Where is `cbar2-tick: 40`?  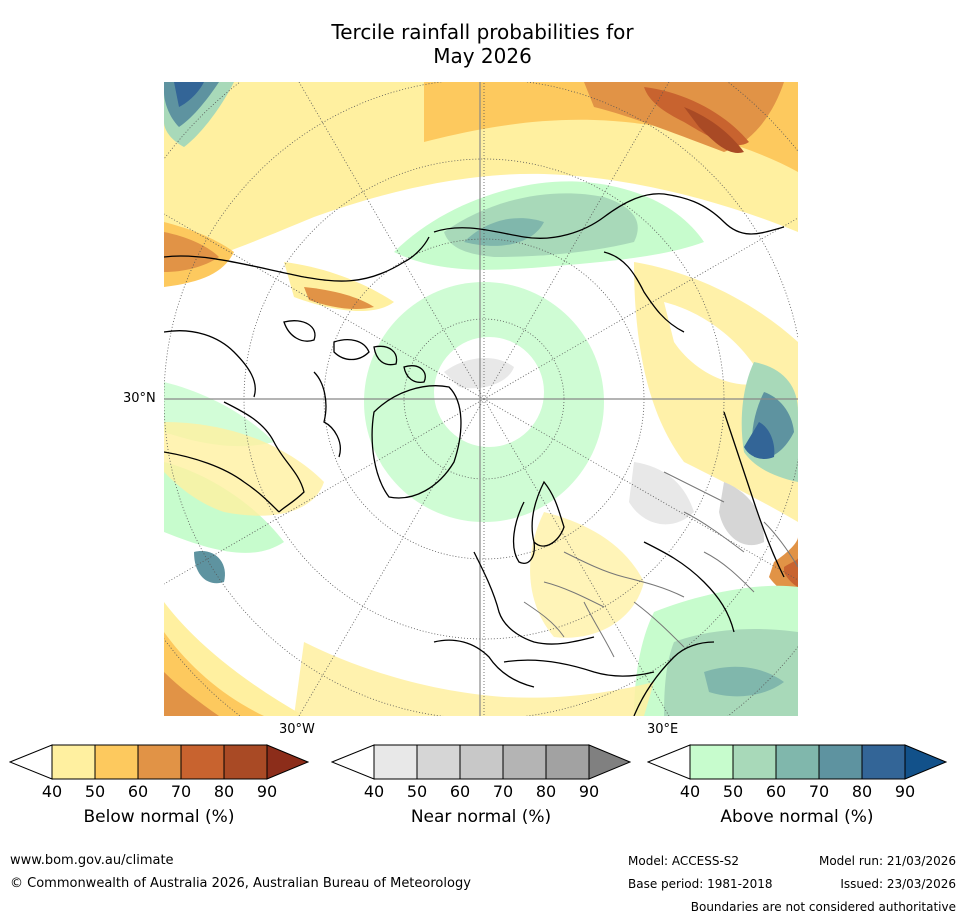 cbar2-tick: 40 is located at coordinates (374, 791).